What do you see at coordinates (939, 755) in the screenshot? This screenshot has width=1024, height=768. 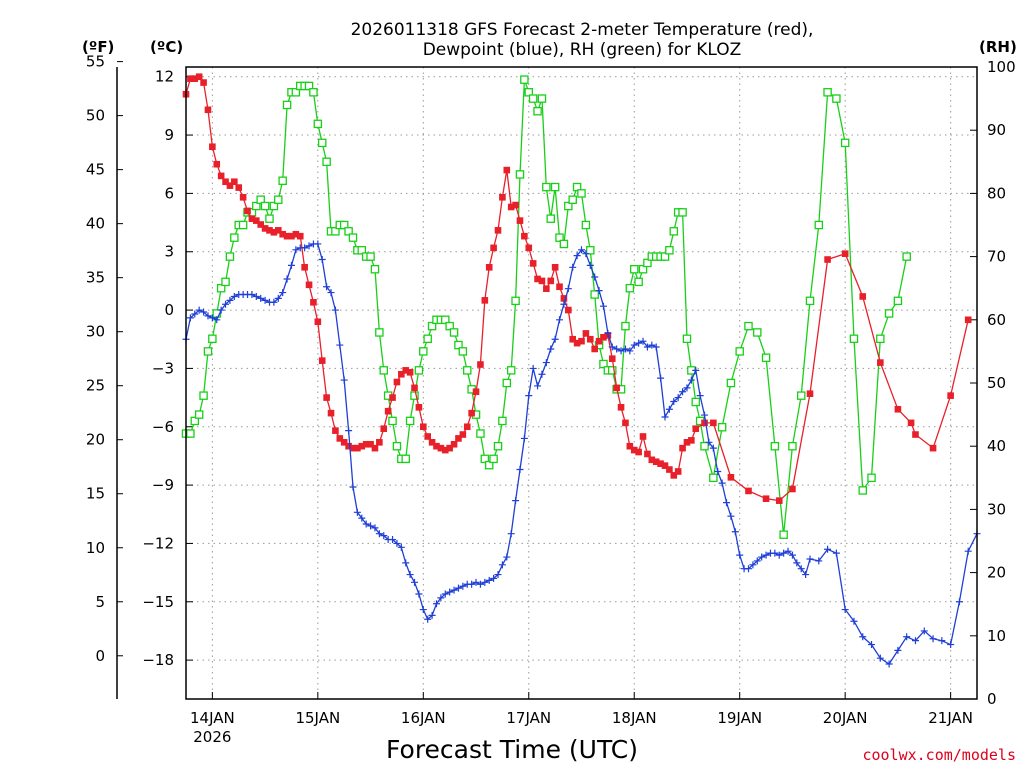 I see `credit-label: coolwx.com/models` at bounding box center [939, 755].